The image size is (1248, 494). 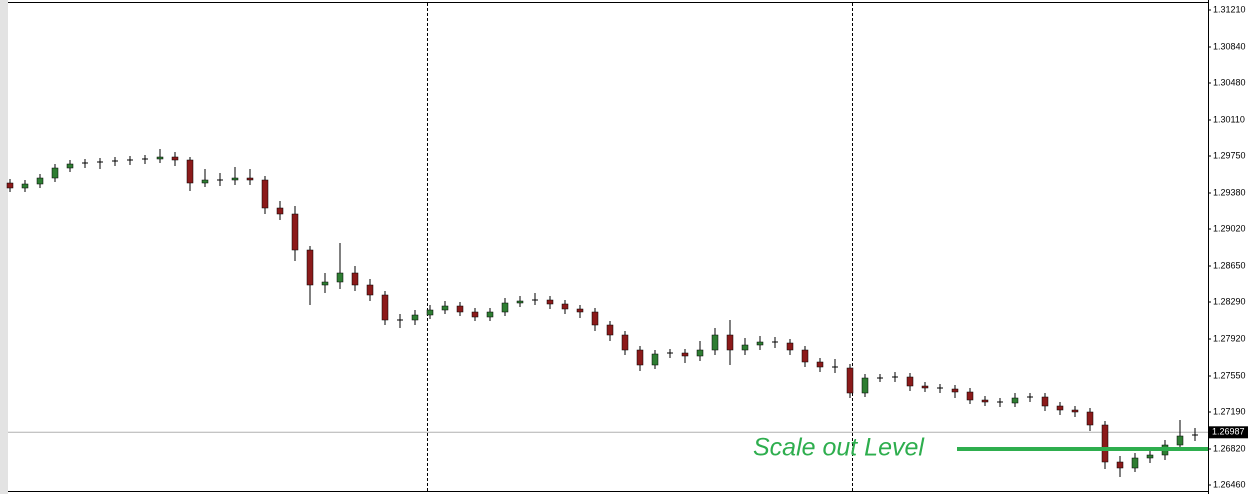 What do you see at coordinates (1229, 9) in the screenshot?
I see `y-tick-label: 1.31210` at bounding box center [1229, 9].